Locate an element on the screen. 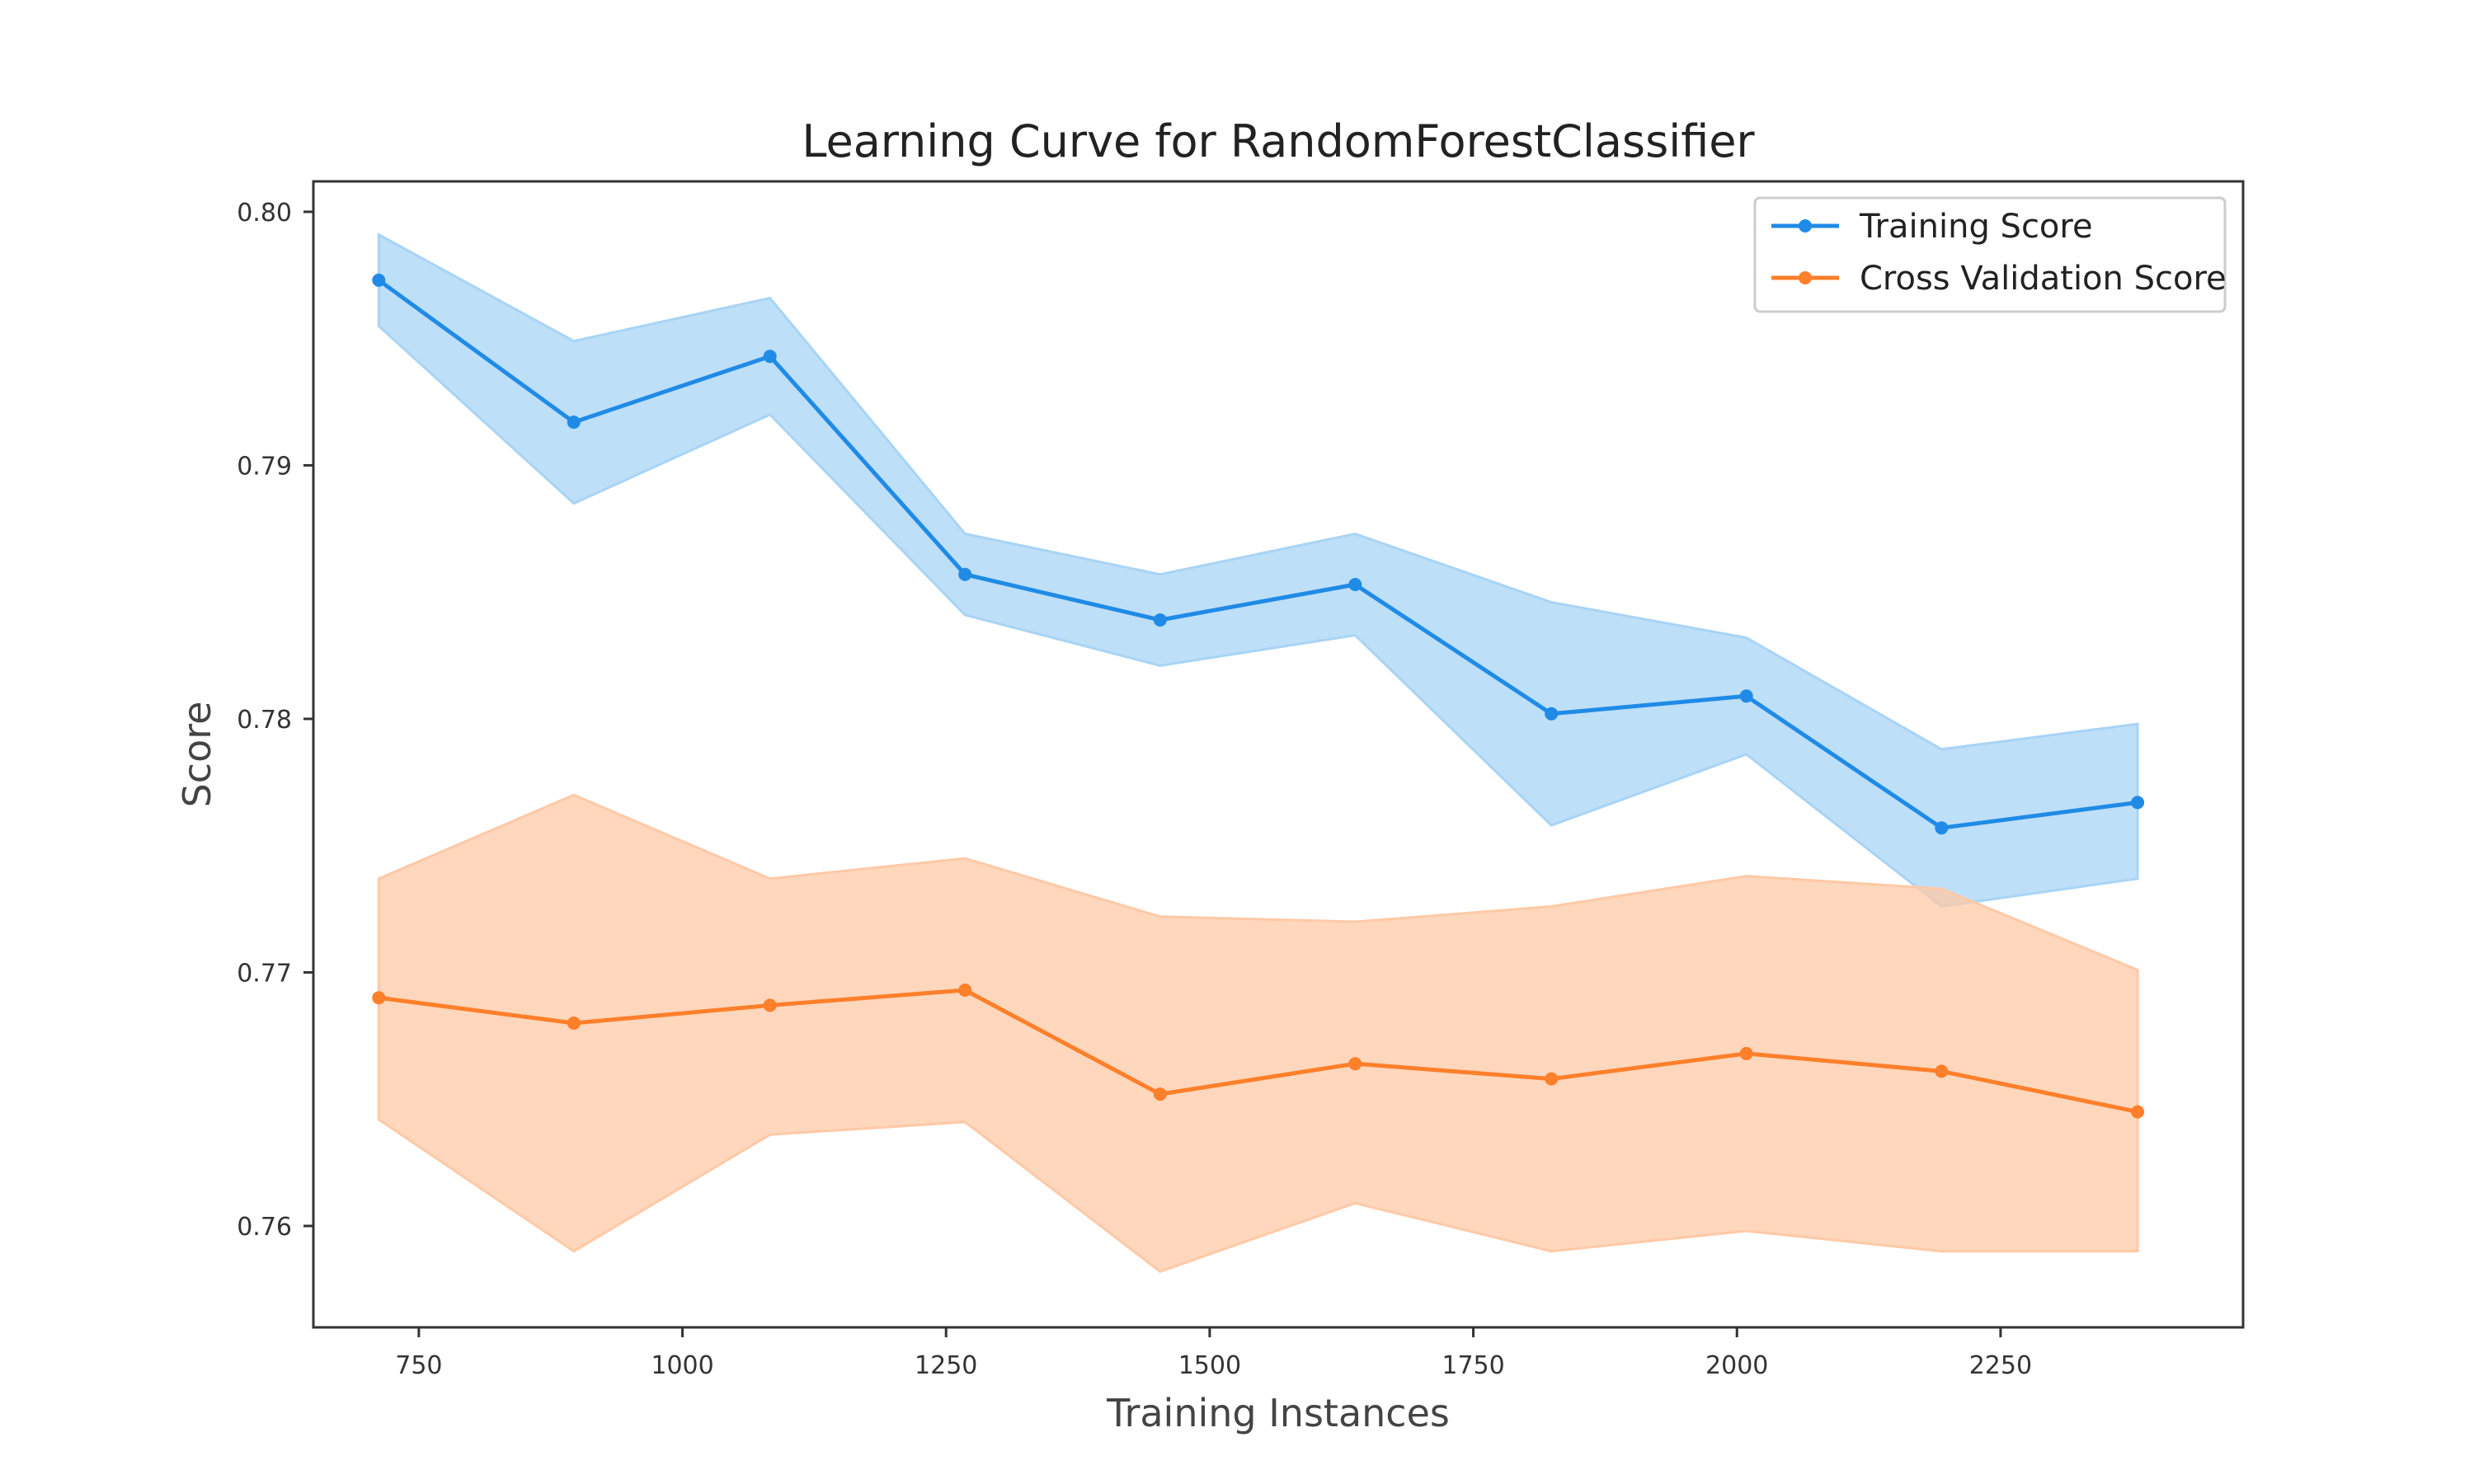 Image resolution: width=2474 pixels, height=1484 pixels. legend-label: Training Score is located at coordinates (1976, 227).